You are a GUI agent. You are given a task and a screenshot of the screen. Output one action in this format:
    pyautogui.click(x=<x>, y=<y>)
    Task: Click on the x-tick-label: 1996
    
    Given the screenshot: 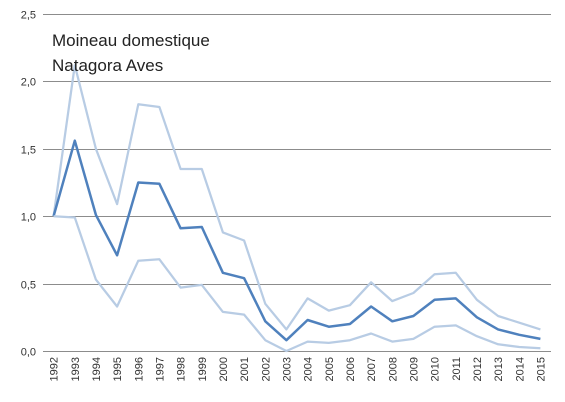 What is the action you would take?
    pyautogui.click(x=139, y=369)
    